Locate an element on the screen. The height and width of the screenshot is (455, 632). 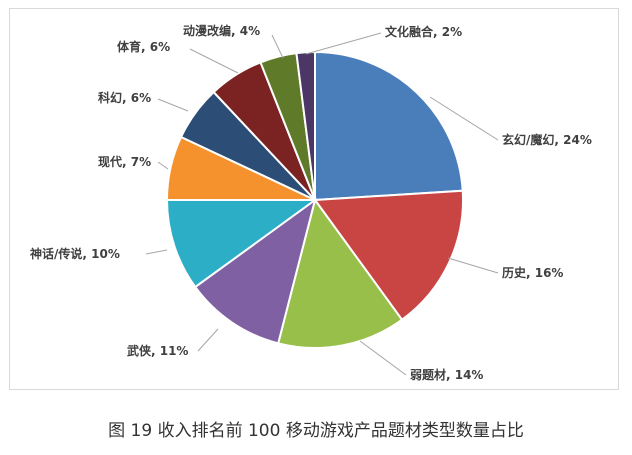
slice-label-6: 现代, 7% is located at coordinates (124, 161).